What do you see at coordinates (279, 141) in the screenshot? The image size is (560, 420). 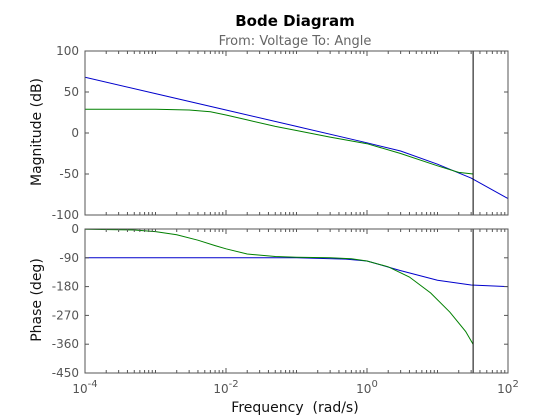 I see `magnitude-series-green-line` at bounding box center [279, 141].